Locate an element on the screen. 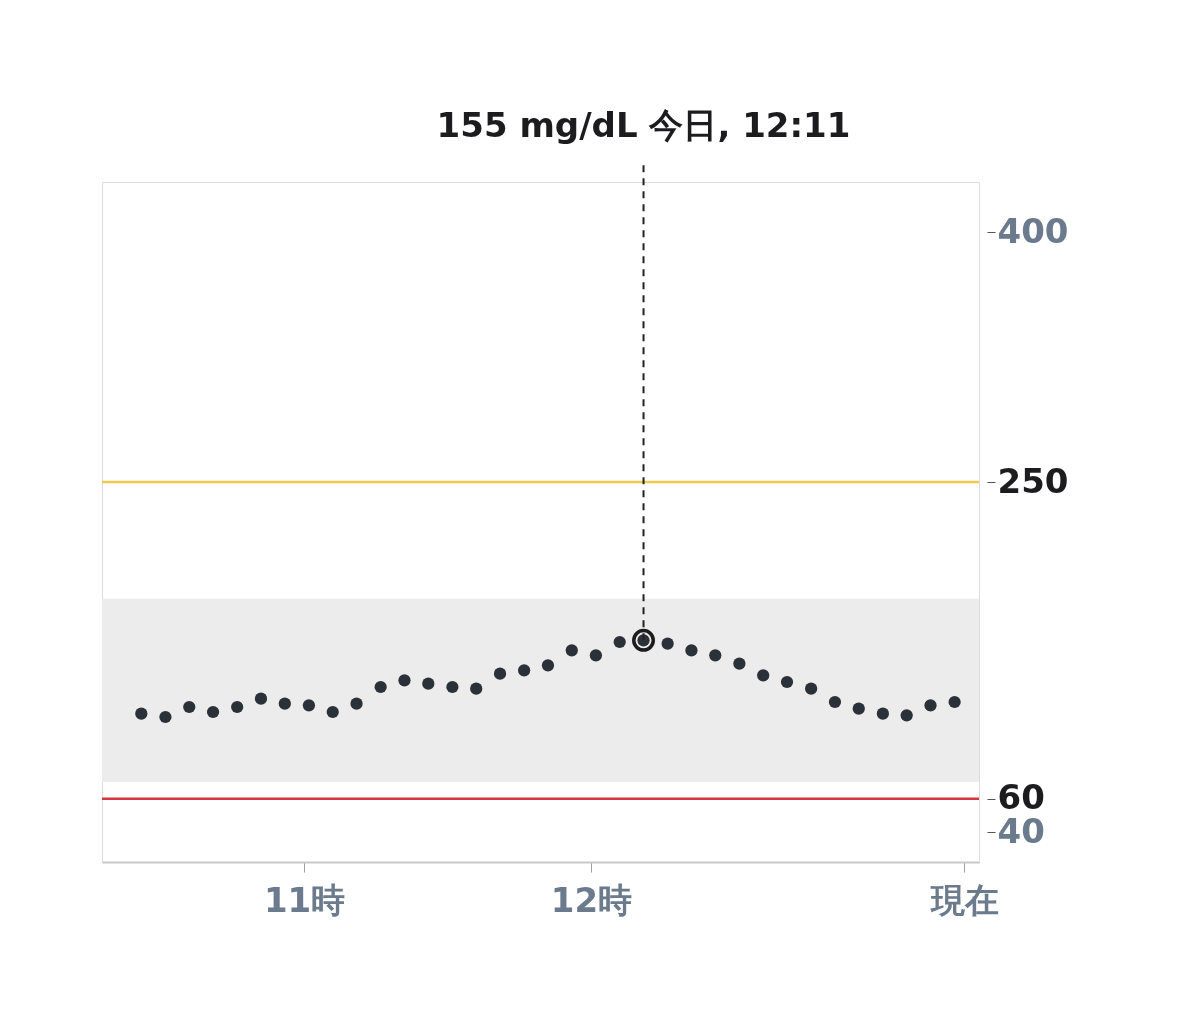  annotation: 155 mg/dL 今日, 12:11 is located at coordinates (643, 125).